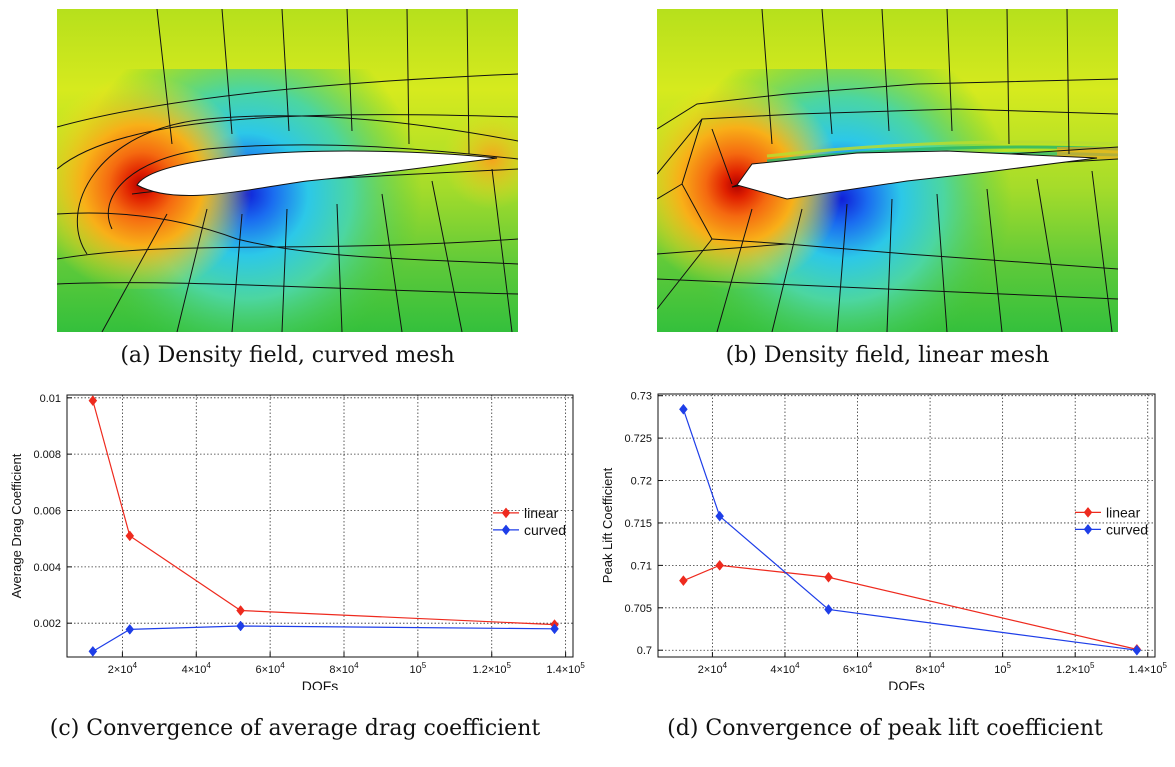 This screenshot has height=767, width=1175. I want to click on y-tick-label: 0.73, so click(641, 397).